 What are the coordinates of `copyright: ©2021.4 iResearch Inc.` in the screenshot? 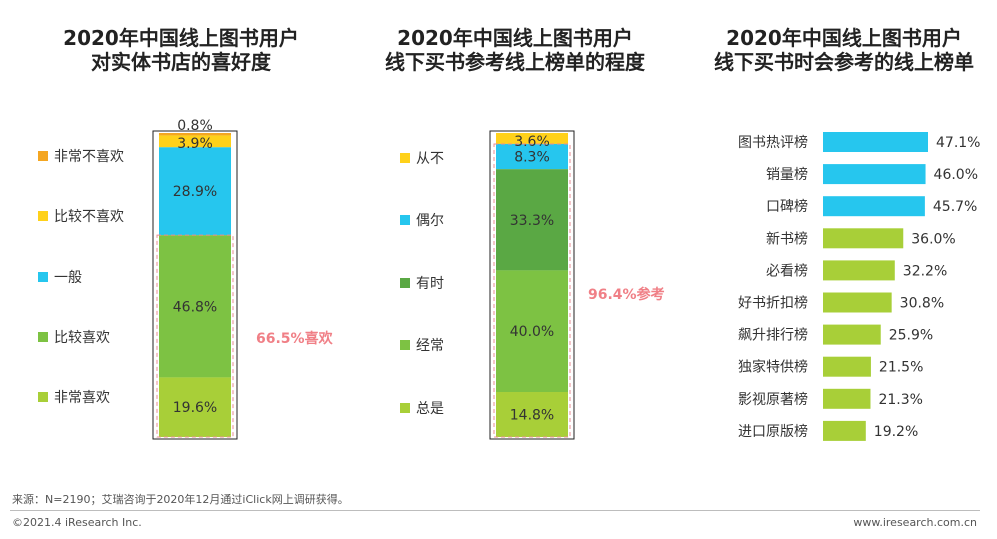 It's located at (77, 522).